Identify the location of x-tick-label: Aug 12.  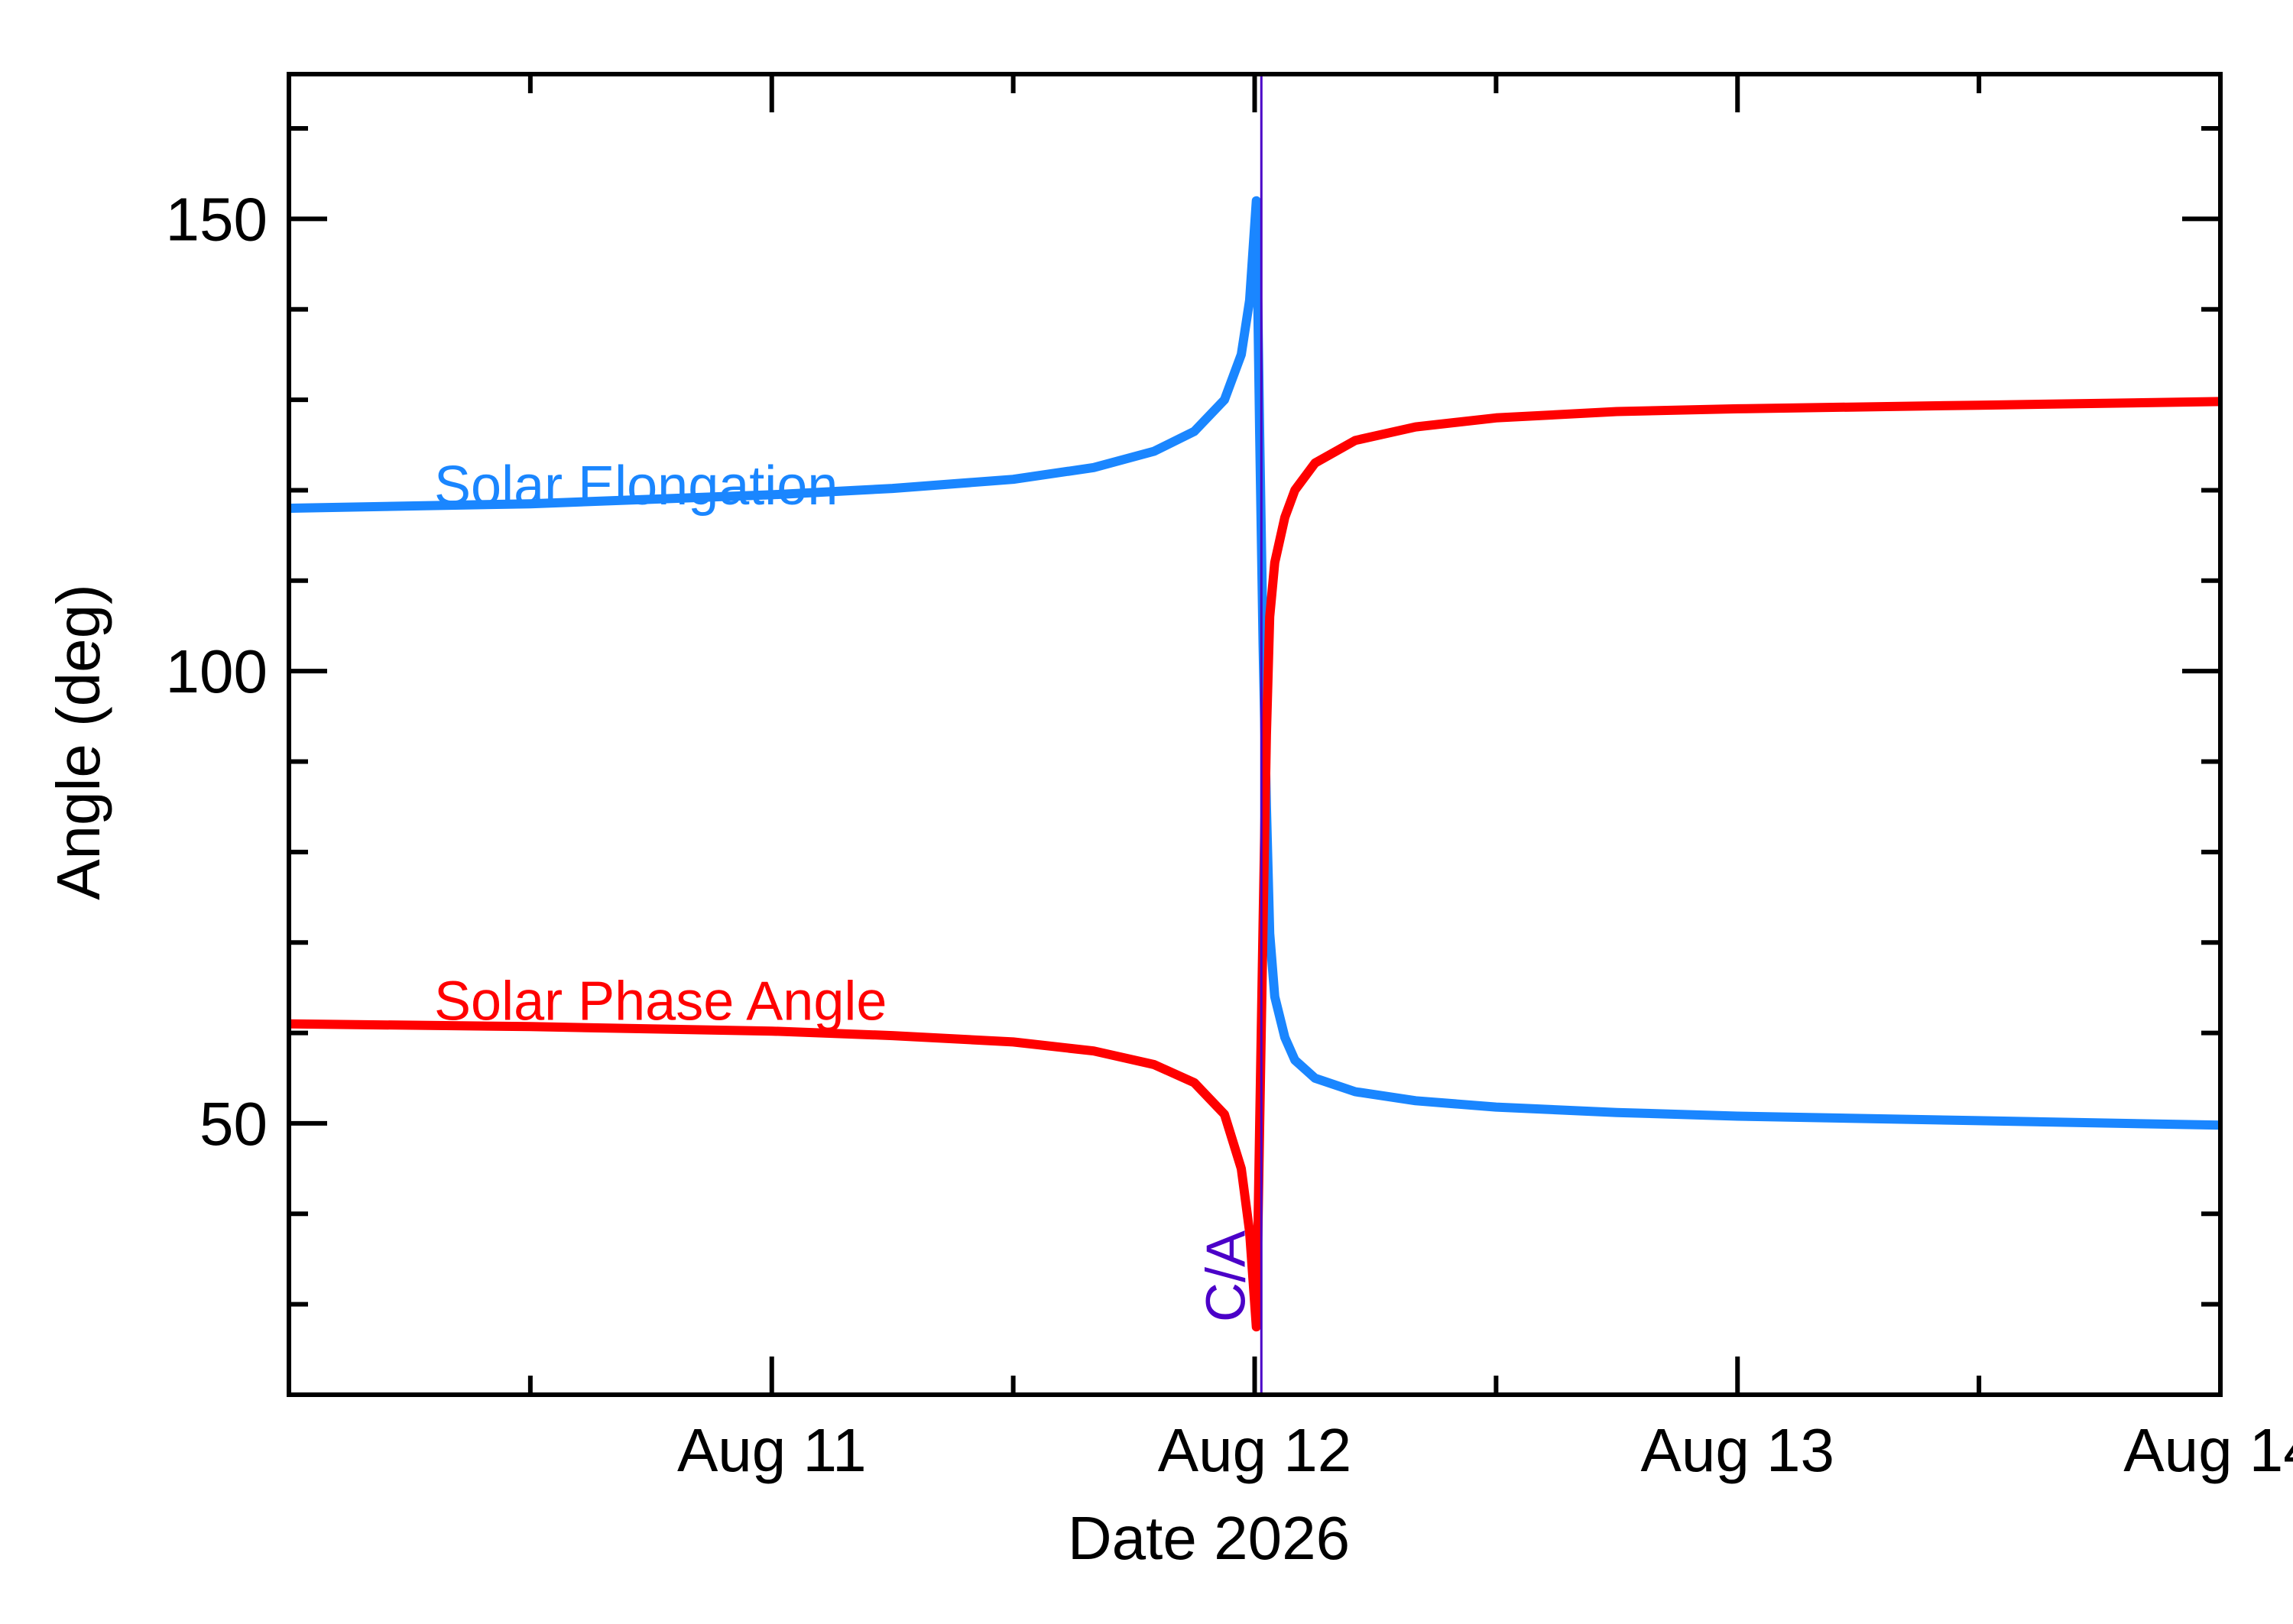
(1255, 1450).